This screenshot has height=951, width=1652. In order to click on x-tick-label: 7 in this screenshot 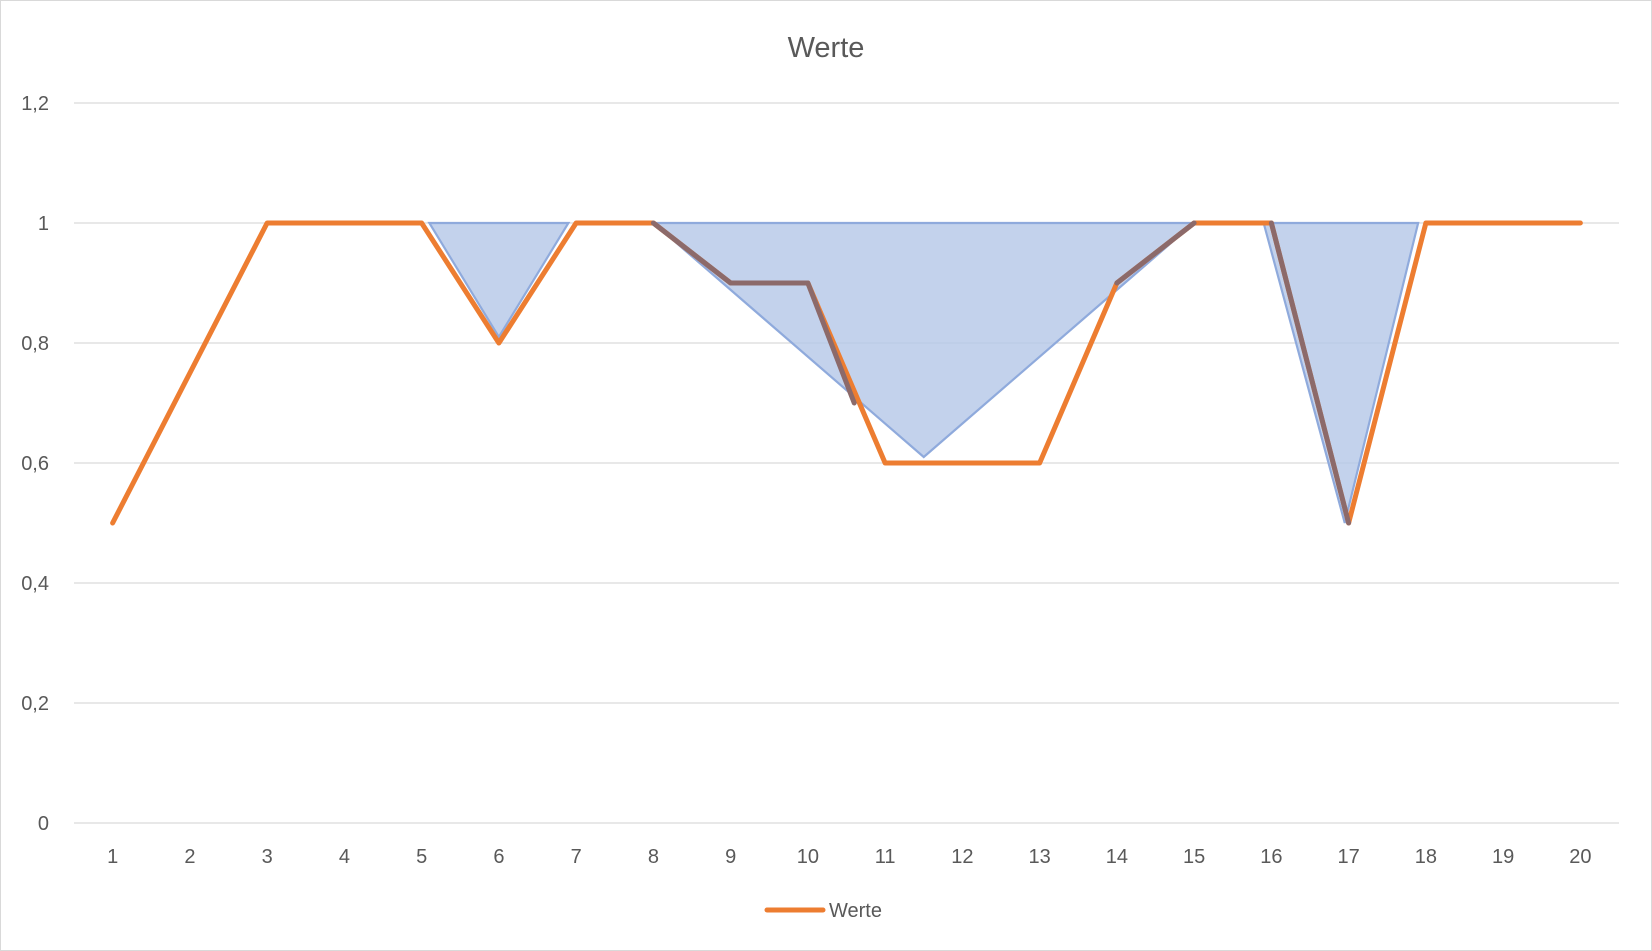, I will do `click(576, 857)`.